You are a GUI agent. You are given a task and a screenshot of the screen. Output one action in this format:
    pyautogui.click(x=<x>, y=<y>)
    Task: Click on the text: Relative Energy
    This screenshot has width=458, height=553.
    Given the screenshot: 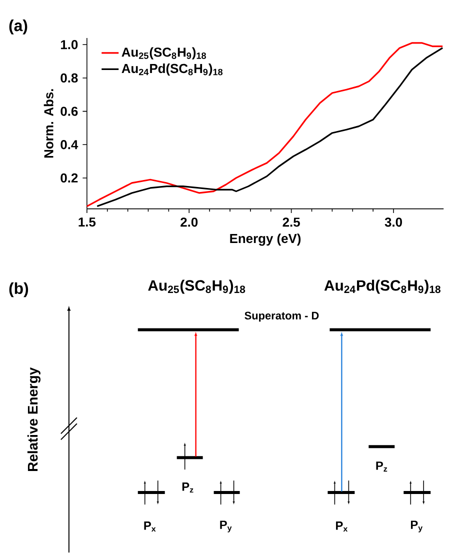 What is the action you would take?
    pyautogui.click(x=34, y=419)
    